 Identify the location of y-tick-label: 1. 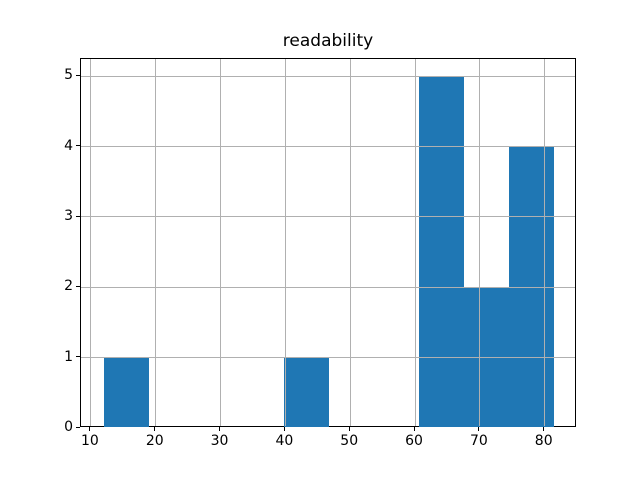
(68, 356).